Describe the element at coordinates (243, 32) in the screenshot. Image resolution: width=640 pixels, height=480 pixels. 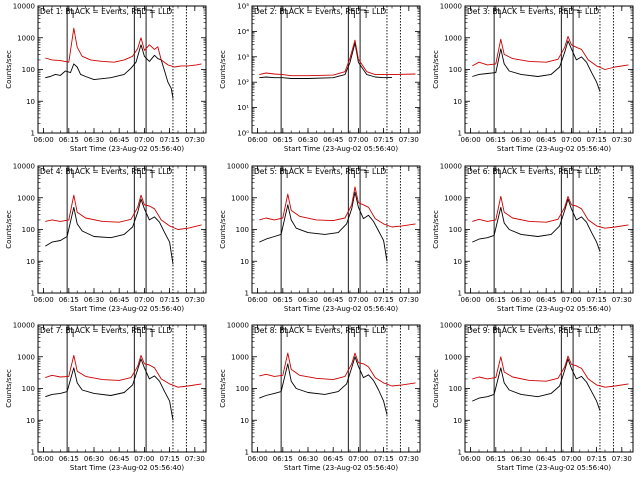
I see `y-tick-label: 10⁴` at that location.